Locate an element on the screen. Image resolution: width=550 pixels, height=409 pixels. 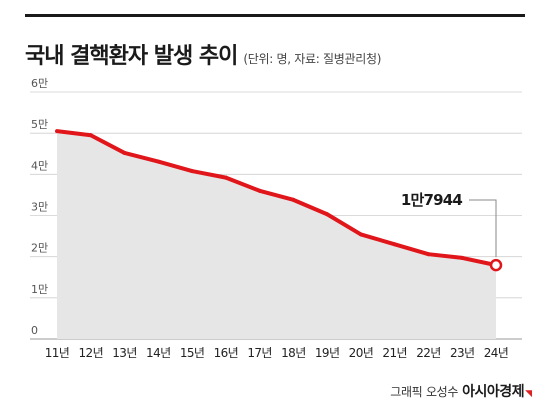
y-tick-label: 6만 is located at coordinates (39, 83).